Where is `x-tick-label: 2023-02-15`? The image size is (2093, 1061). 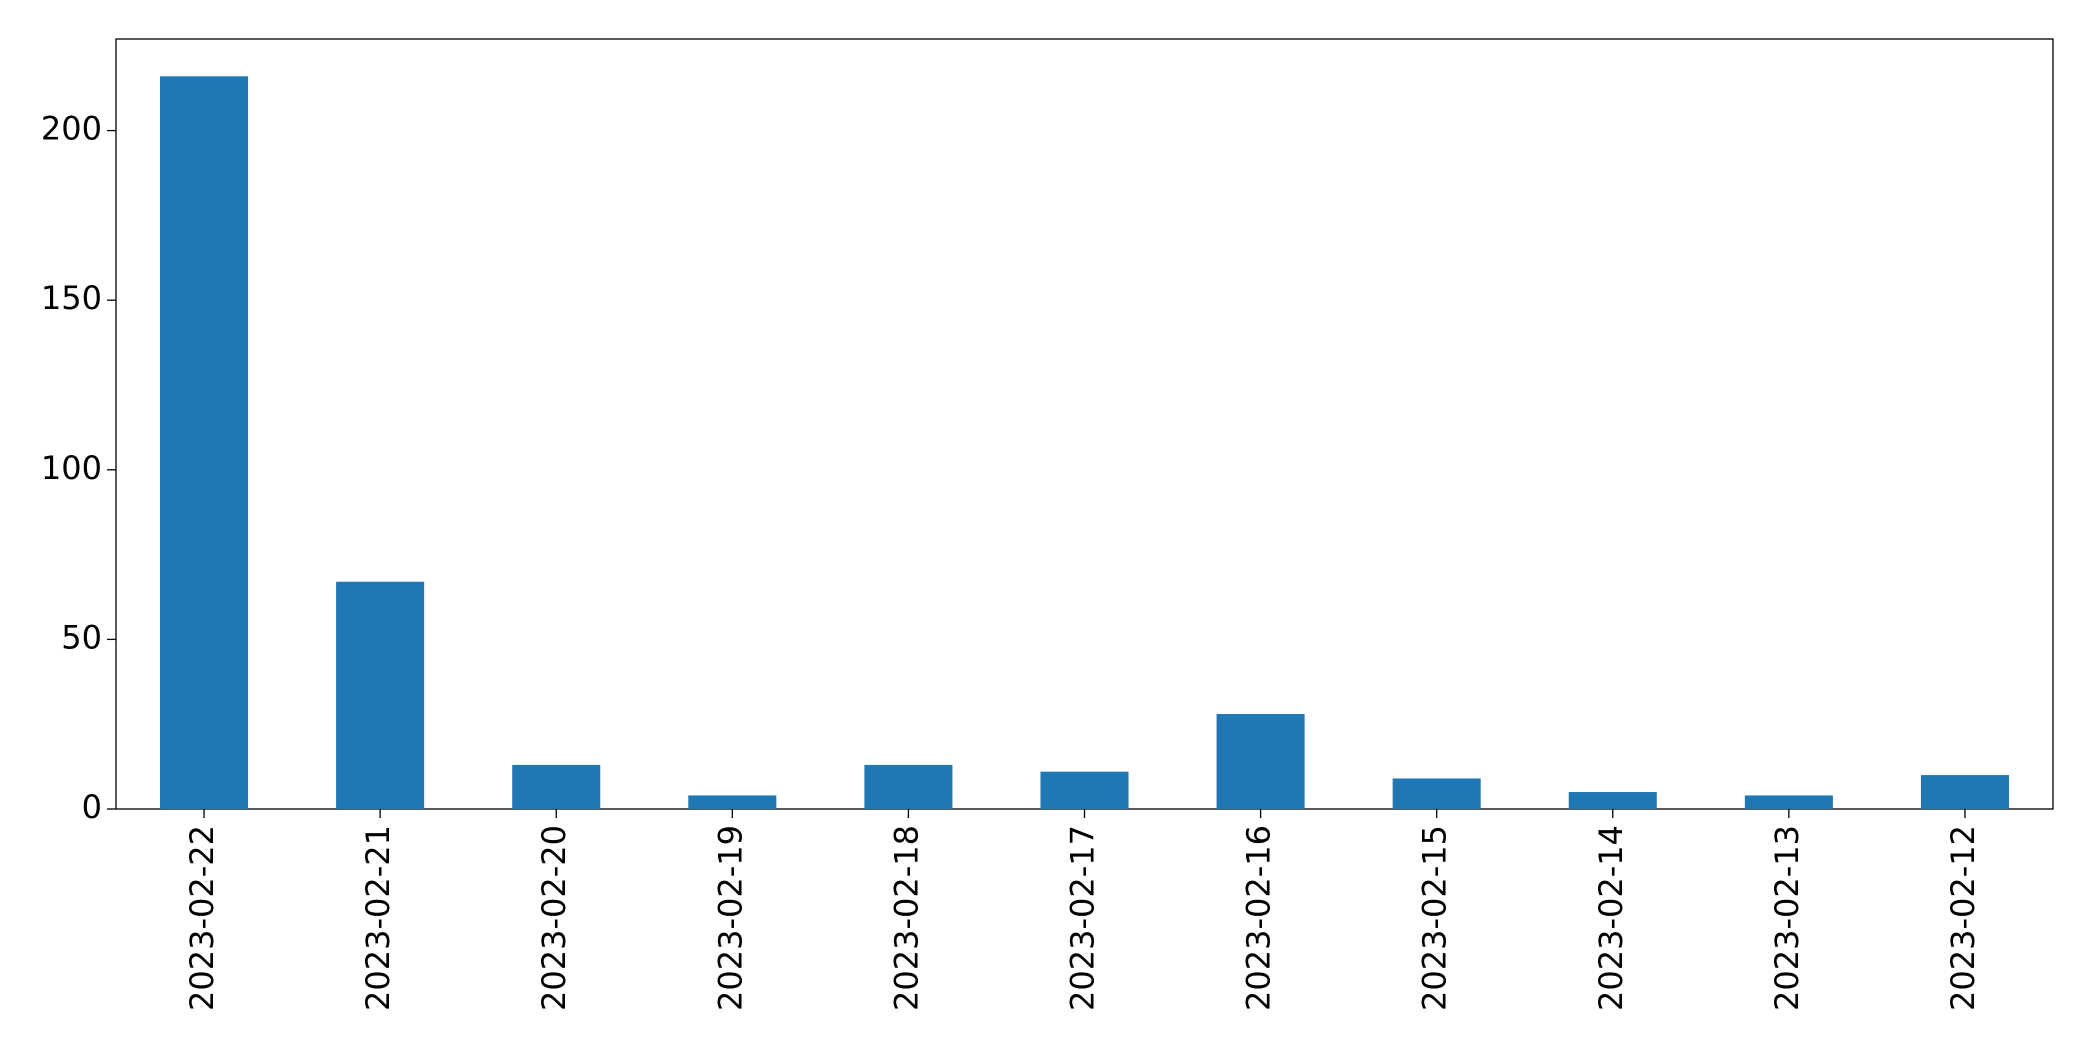
x-tick-label: 2023-02-15 is located at coordinates (1435, 918).